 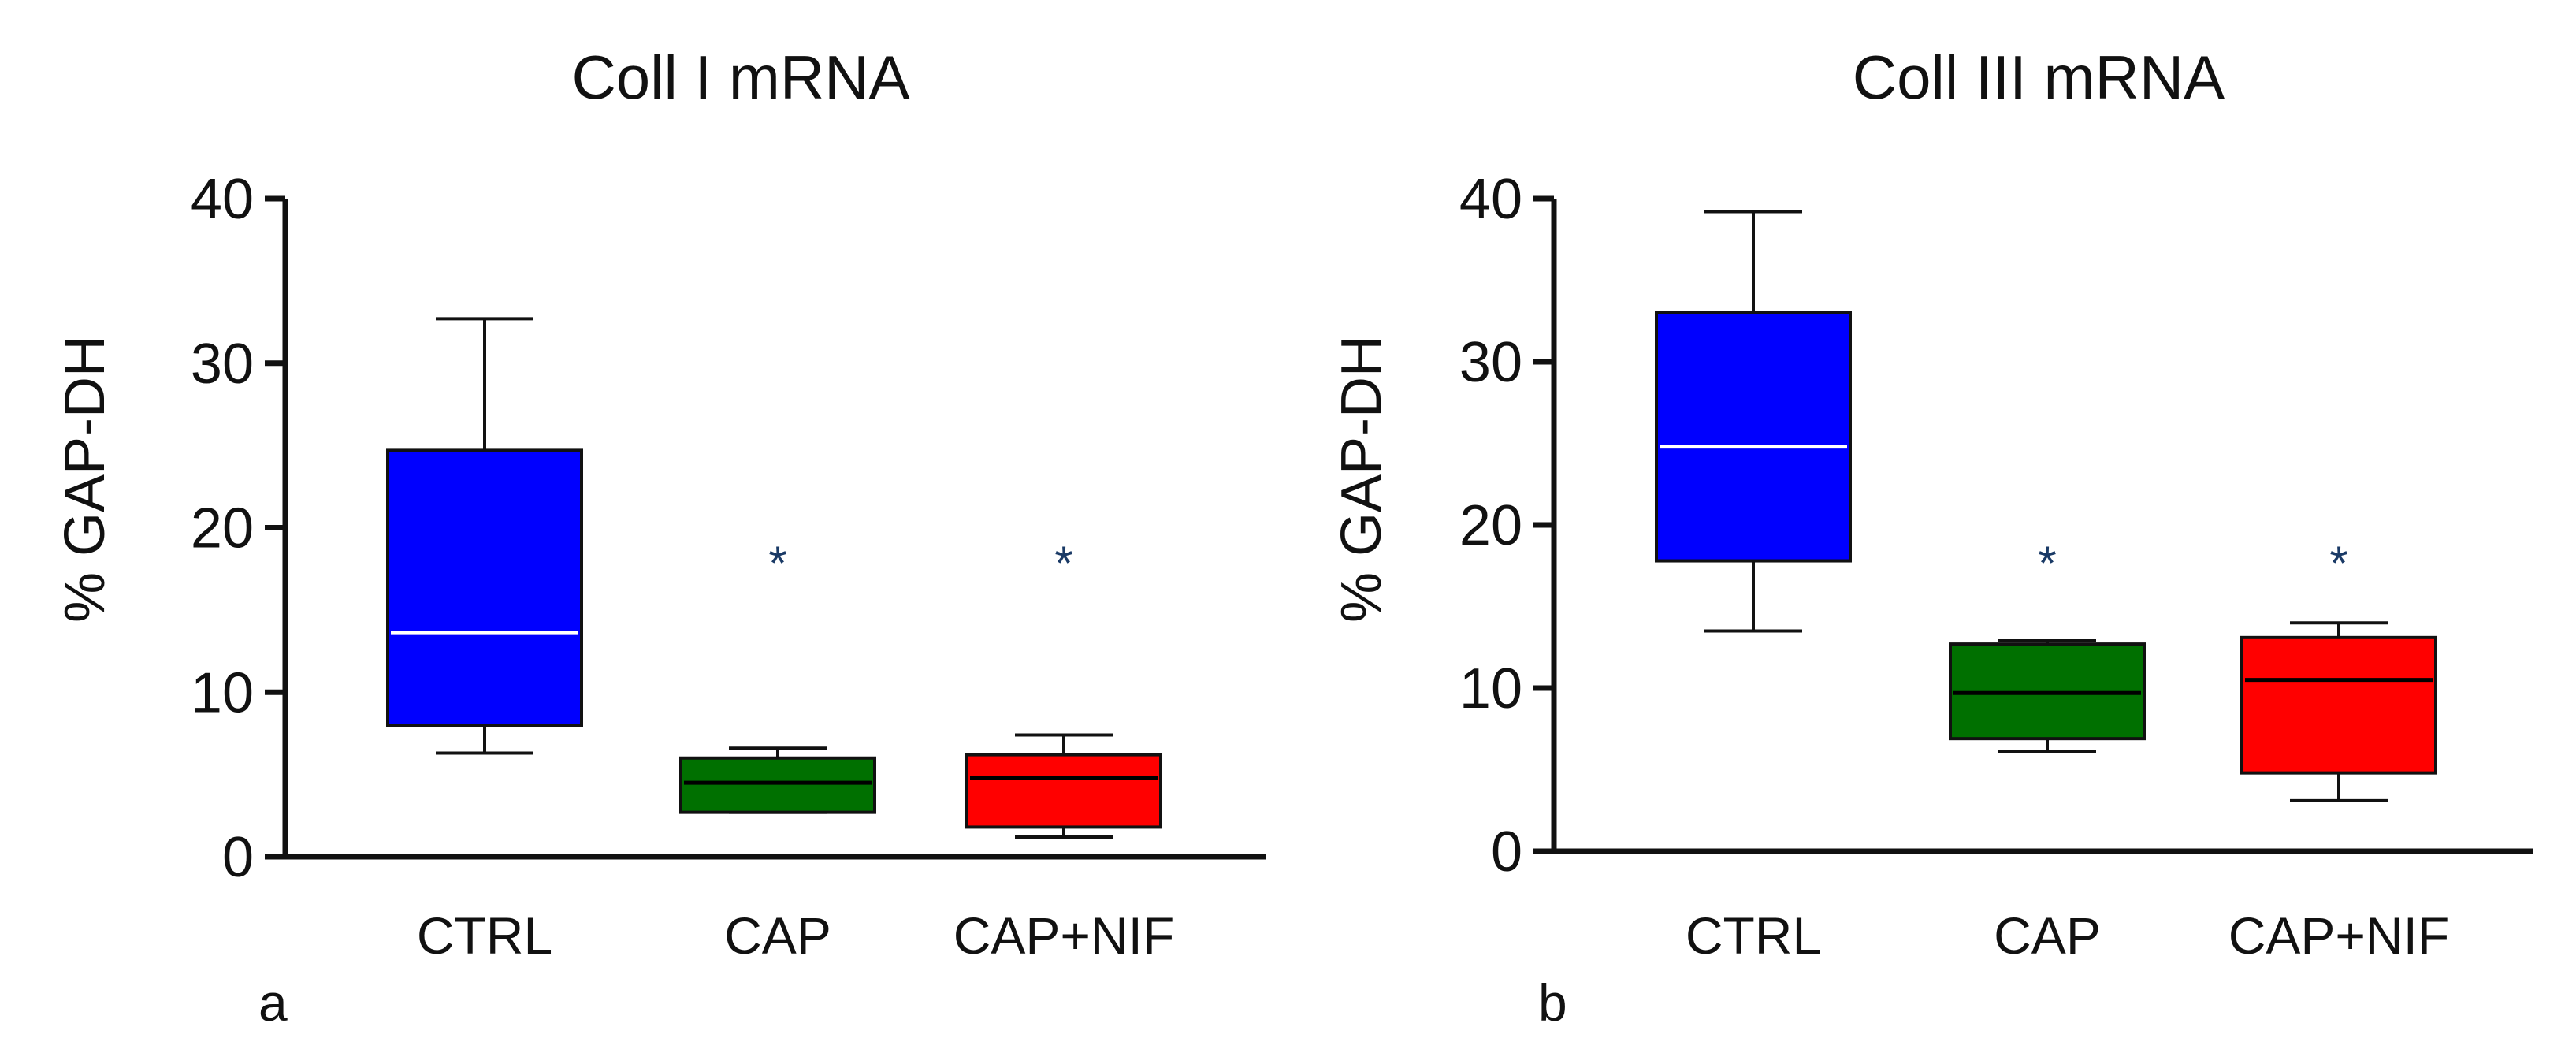 I want to click on panel-b-title: Coll III mRNA, so click(x=2039, y=77).